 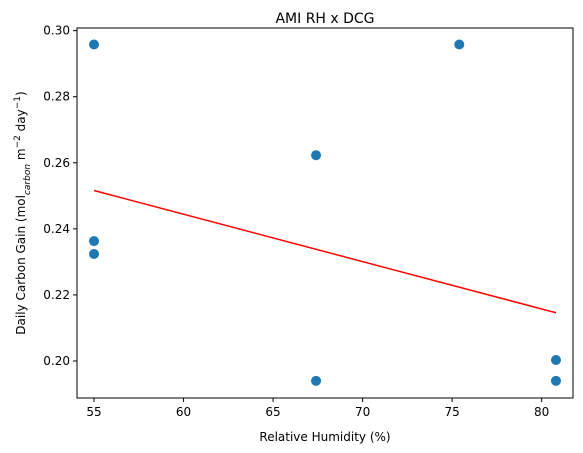 I want to click on y-label-sup1: −2, so click(x=18, y=141).